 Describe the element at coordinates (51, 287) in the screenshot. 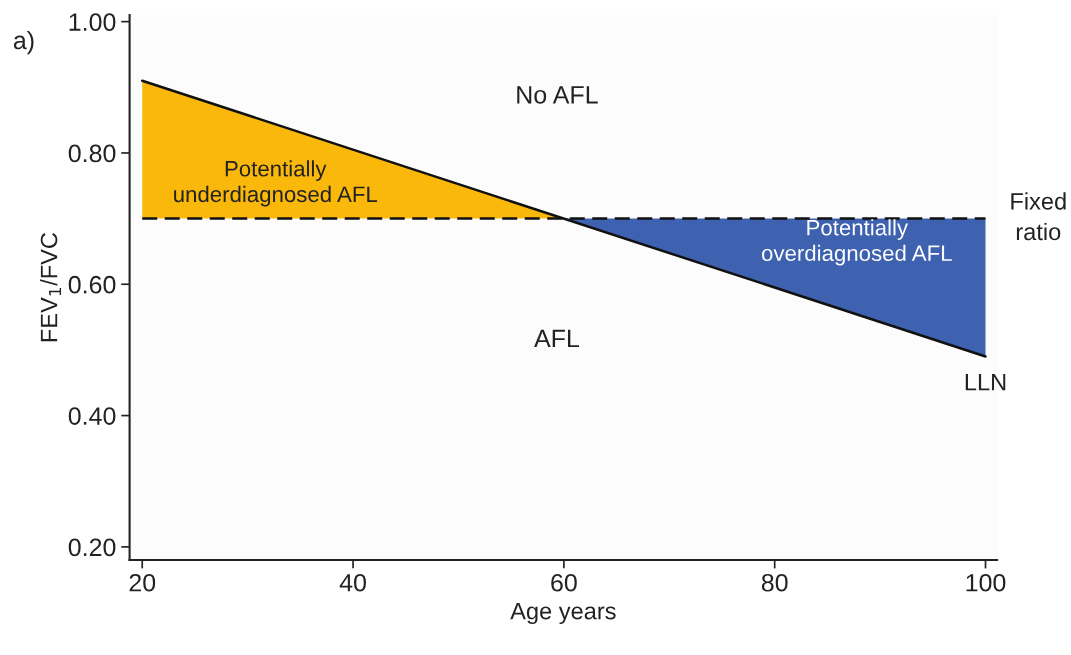

I see `y-axis-title: FEV$_{1}$/FVC` at that location.